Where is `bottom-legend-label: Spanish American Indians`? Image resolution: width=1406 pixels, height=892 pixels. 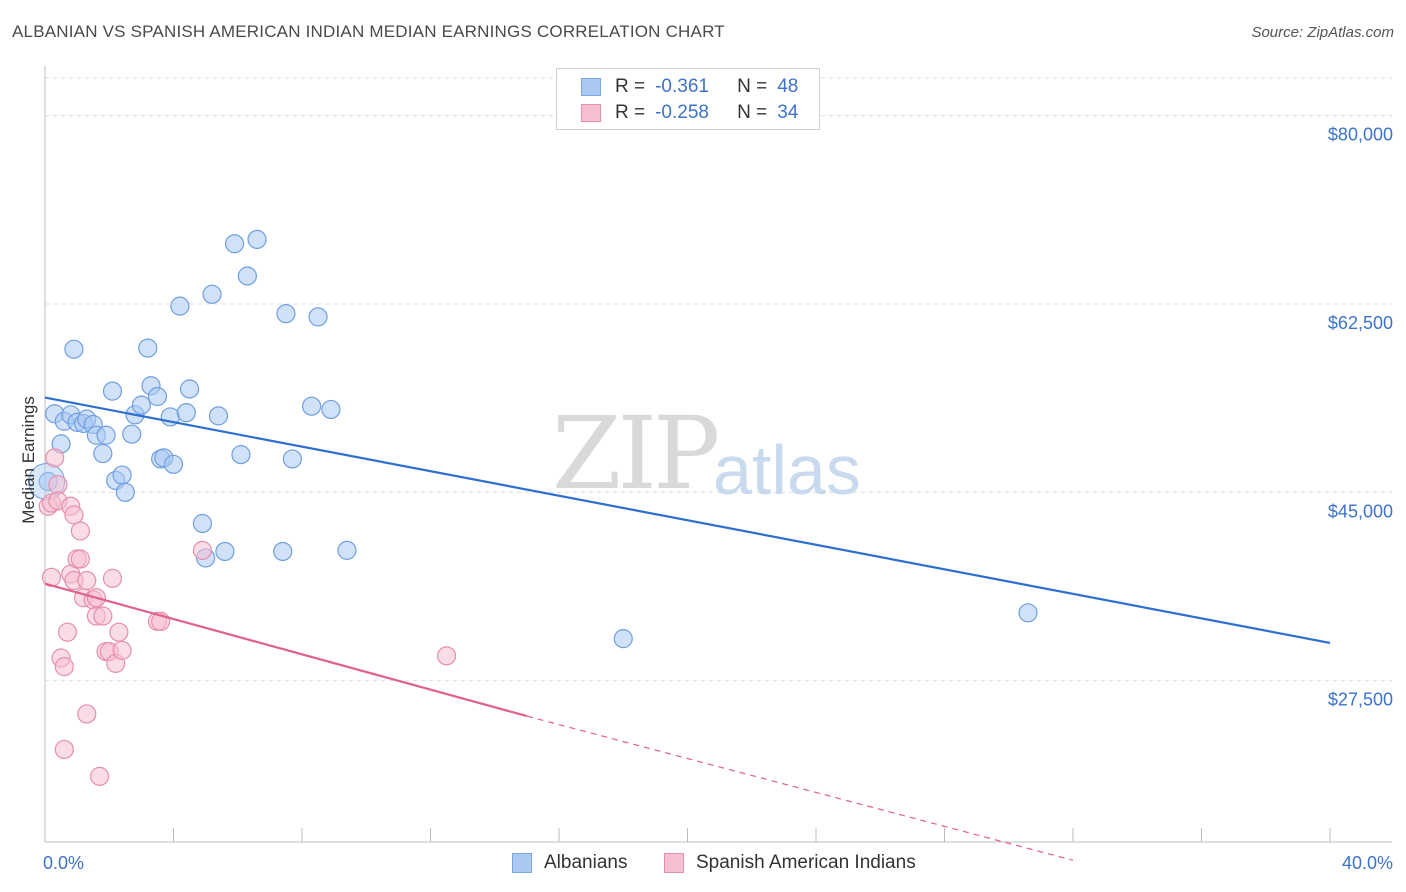 bottom-legend-label: Spanish American Indians is located at coordinates (806, 862).